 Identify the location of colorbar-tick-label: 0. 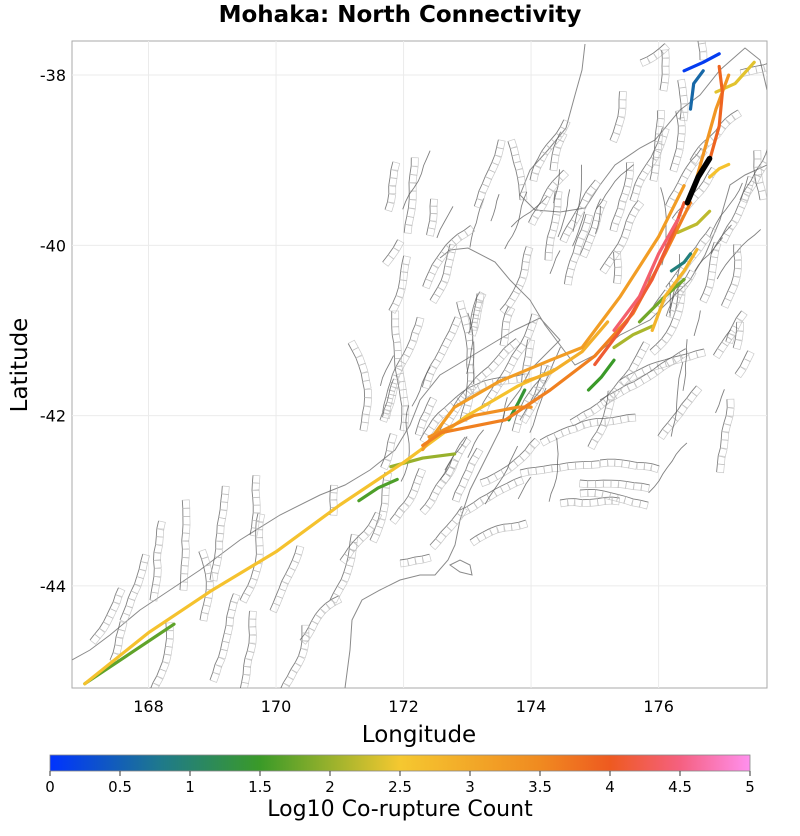
(50, 787).